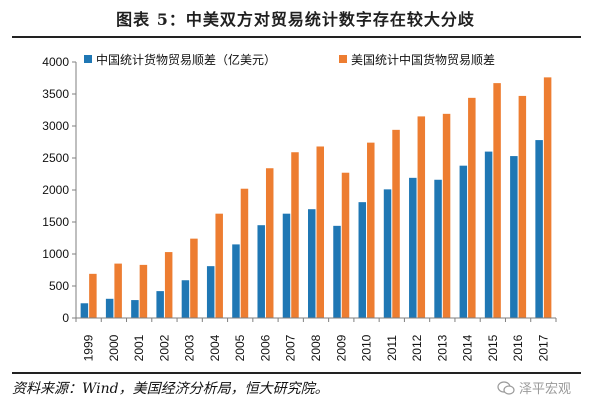 This screenshot has height=405, width=591. Describe the element at coordinates (316, 347) in the screenshot. I see `x-tick-label: 2008` at that location.